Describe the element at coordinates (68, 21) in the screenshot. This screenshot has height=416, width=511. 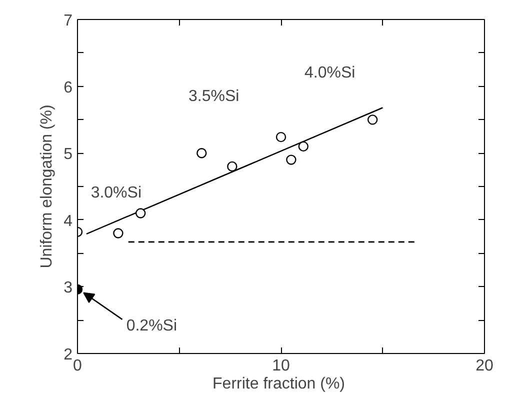
I see `y-tick-label: 7` at that location.